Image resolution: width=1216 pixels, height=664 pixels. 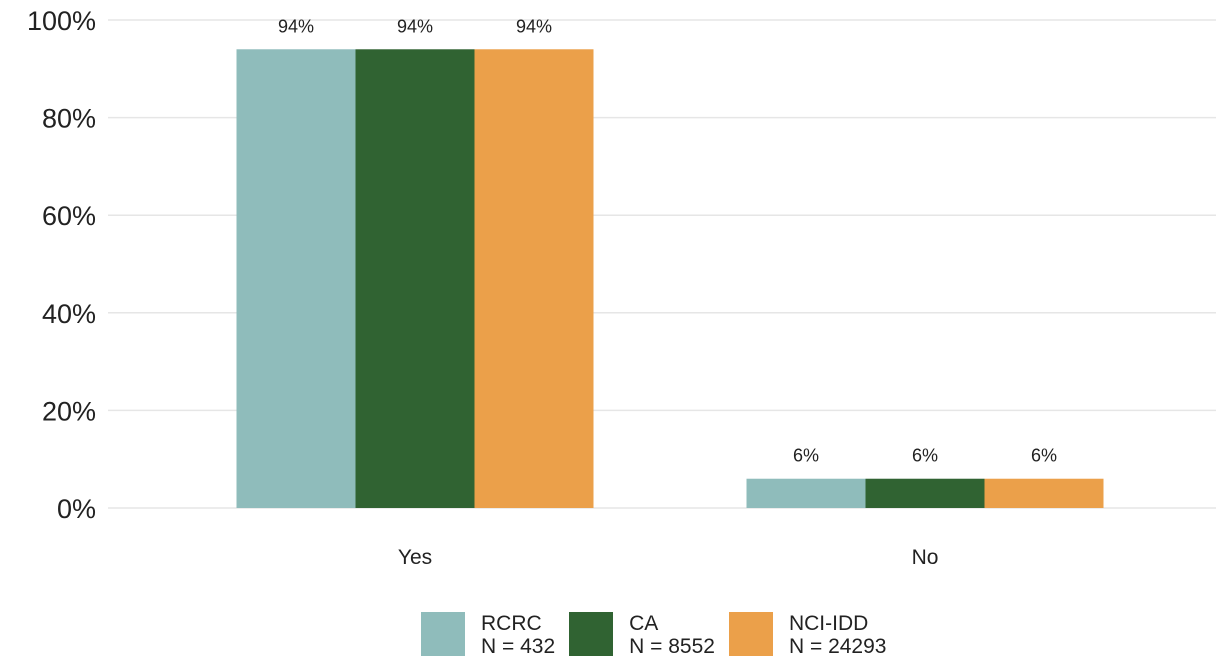 What do you see at coordinates (69, 314) in the screenshot?
I see `y-tick-label: 40%` at bounding box center [69, 314].